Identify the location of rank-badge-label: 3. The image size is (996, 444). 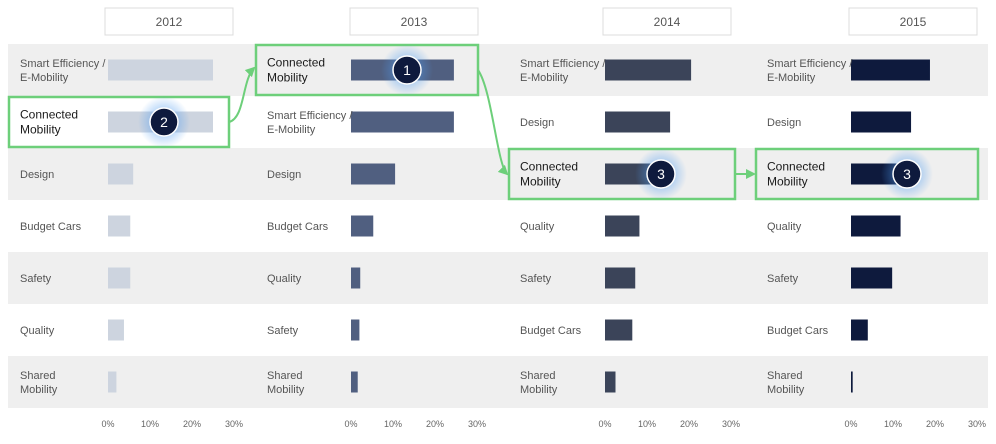
(907, 174).